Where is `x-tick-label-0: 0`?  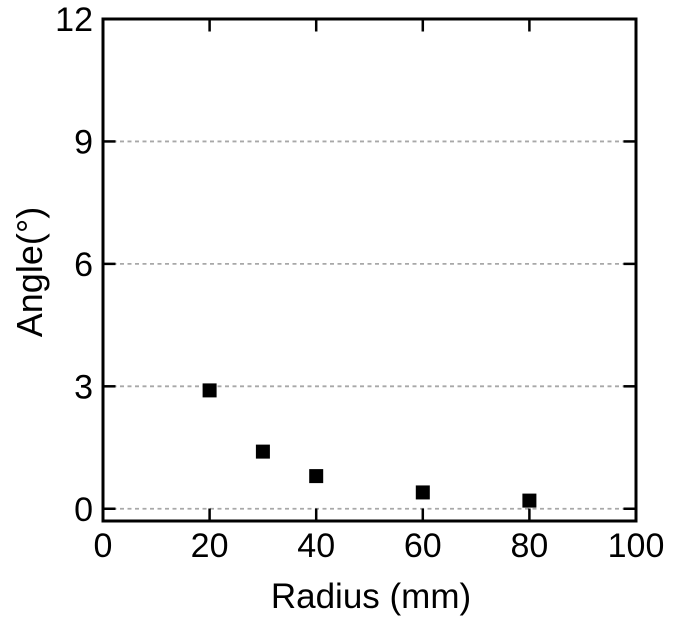 x-tick-label-0: 0 is located at coordinates (103, 546).